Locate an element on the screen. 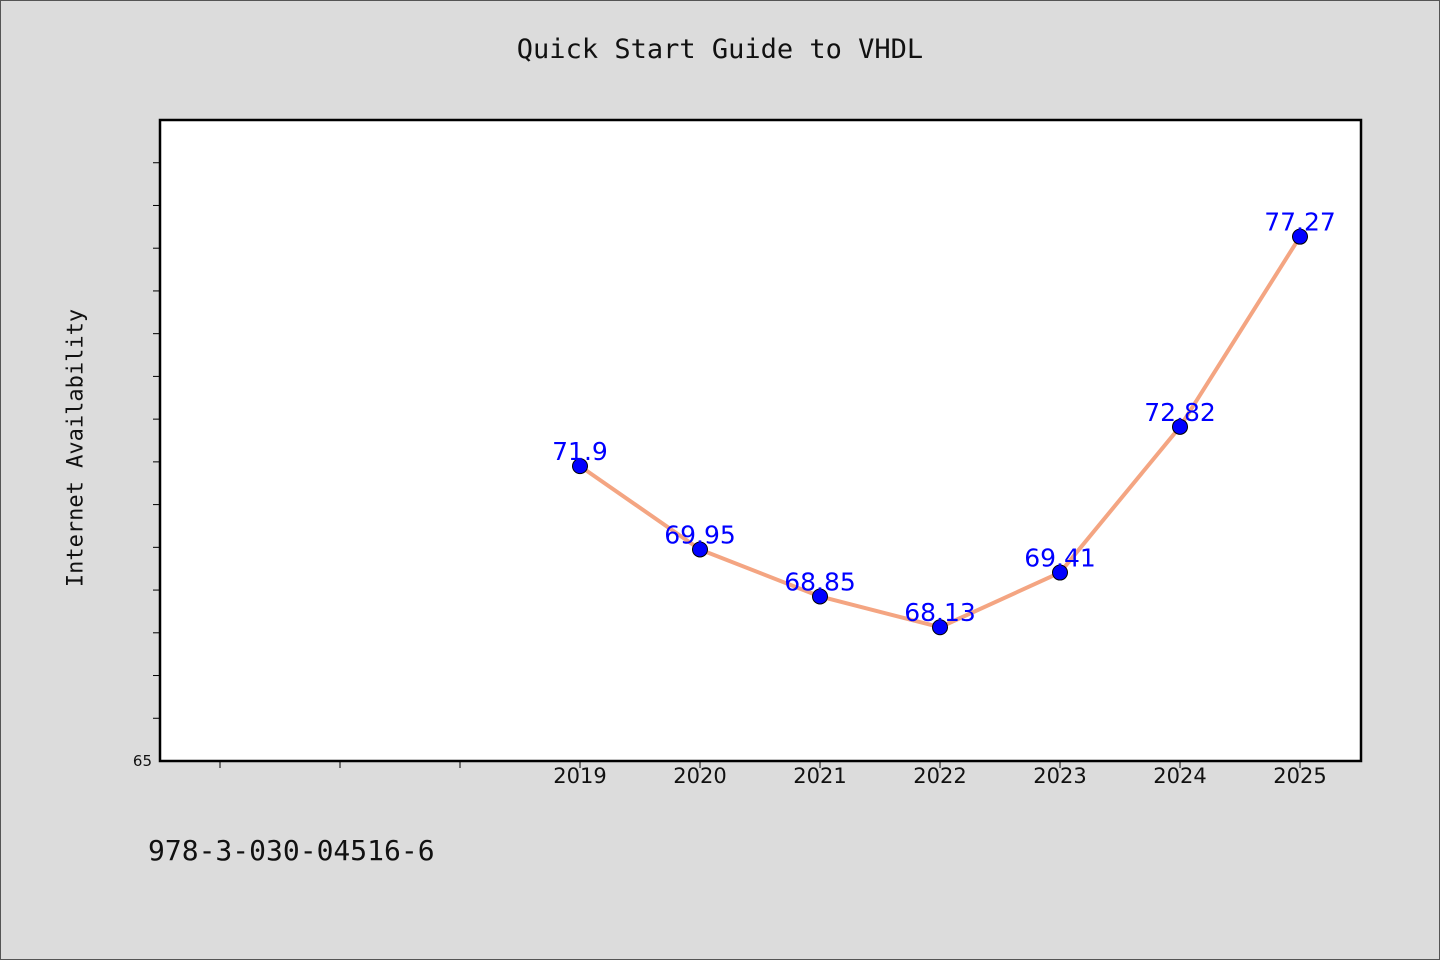 The height and width of the screenshot is (960, 1440). isbn-text: 978-3-030-04516-6 is located at coordinates (291, 850).